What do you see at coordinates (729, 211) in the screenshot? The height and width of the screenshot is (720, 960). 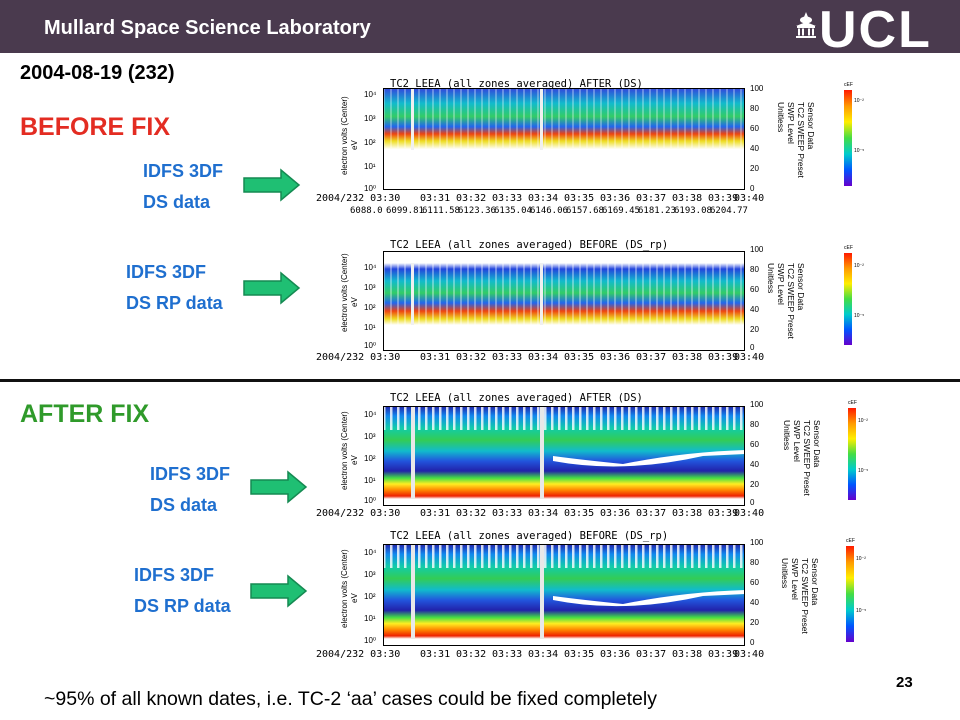 I see `x-tick-secondary: 6204.77` at bounding box center [729, 211].